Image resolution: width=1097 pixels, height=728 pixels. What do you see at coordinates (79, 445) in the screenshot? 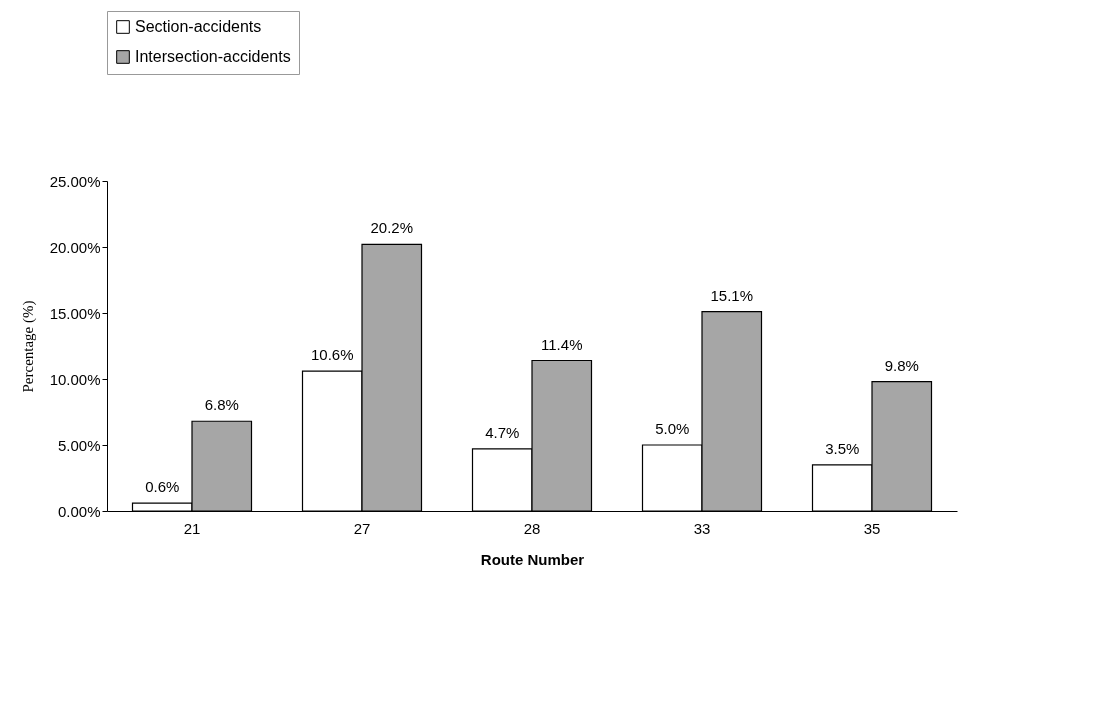
I see `y-tick-label: 5.00%` at bounding box center [79, 445].